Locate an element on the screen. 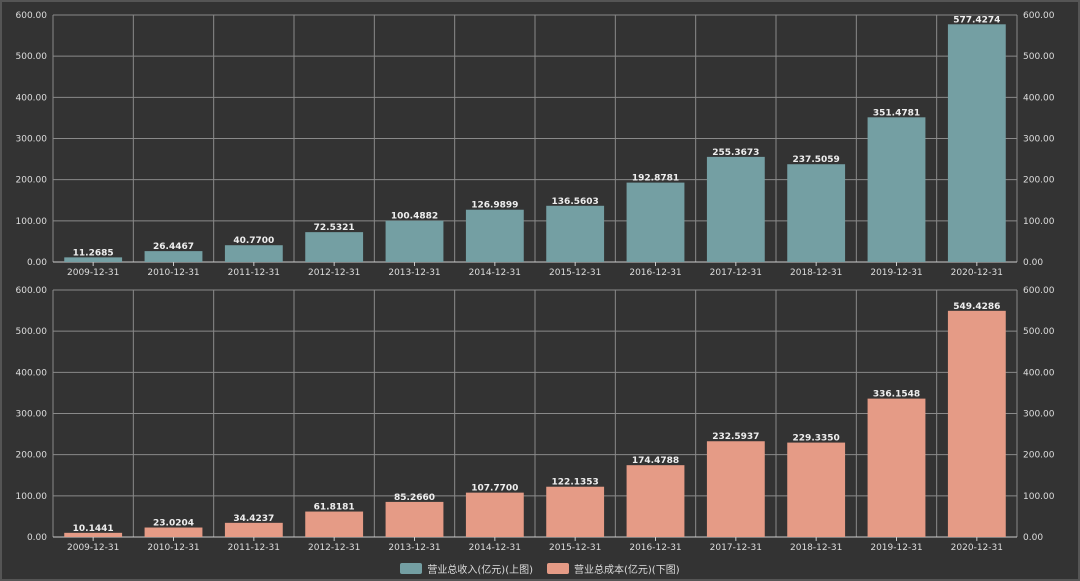 This screenshot has height=581, width=1080. y-tick-label-right: 500.00 is located at coordinates (1039, 57).